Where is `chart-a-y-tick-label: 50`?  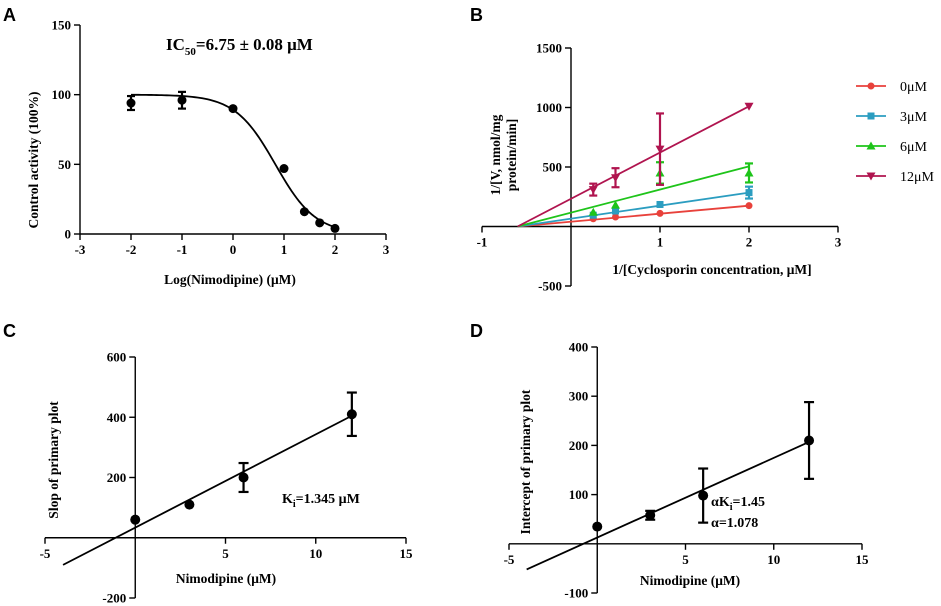
chart-a-y-tick-label: 50 is located at coordinates (64, 164).